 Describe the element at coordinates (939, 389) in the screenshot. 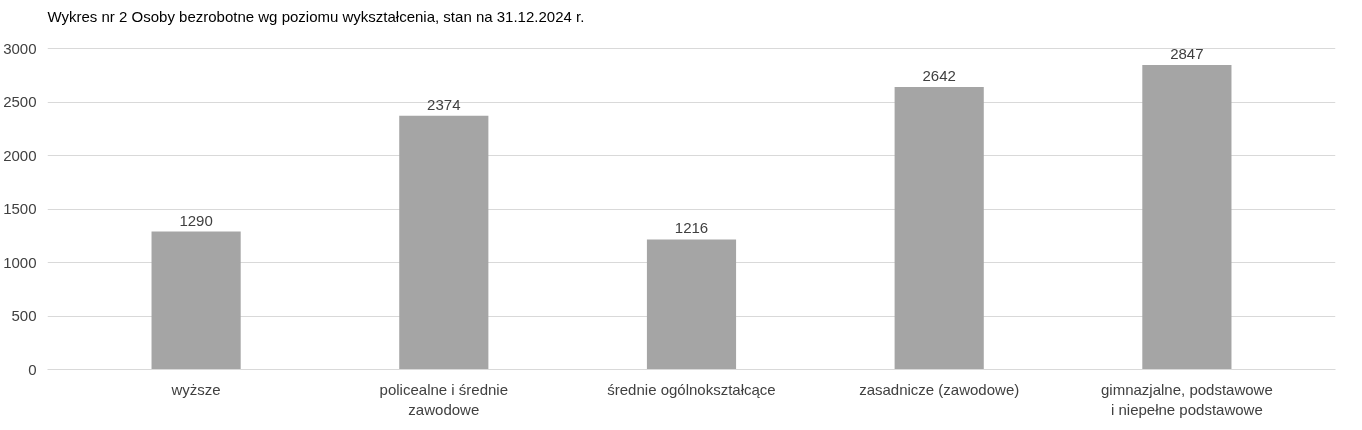

I see `x-tick-label: zasadnicze (zawodowe)` at that location.